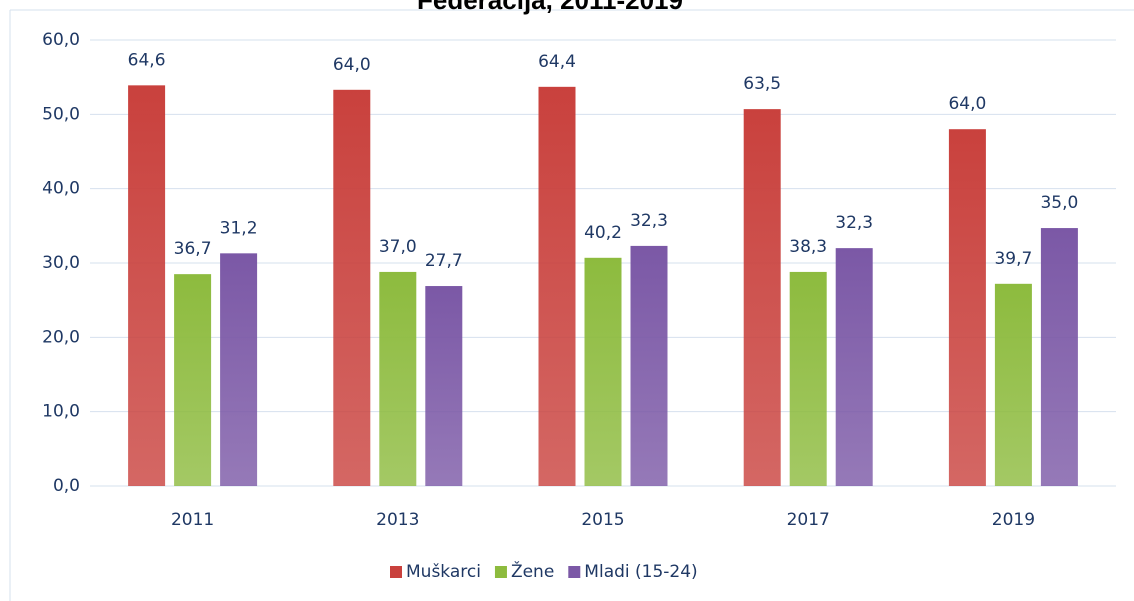 Image resolution: width=1134 pixels, height=601 pixels. I want to click on data-label: 38,3, so click(808, 247).